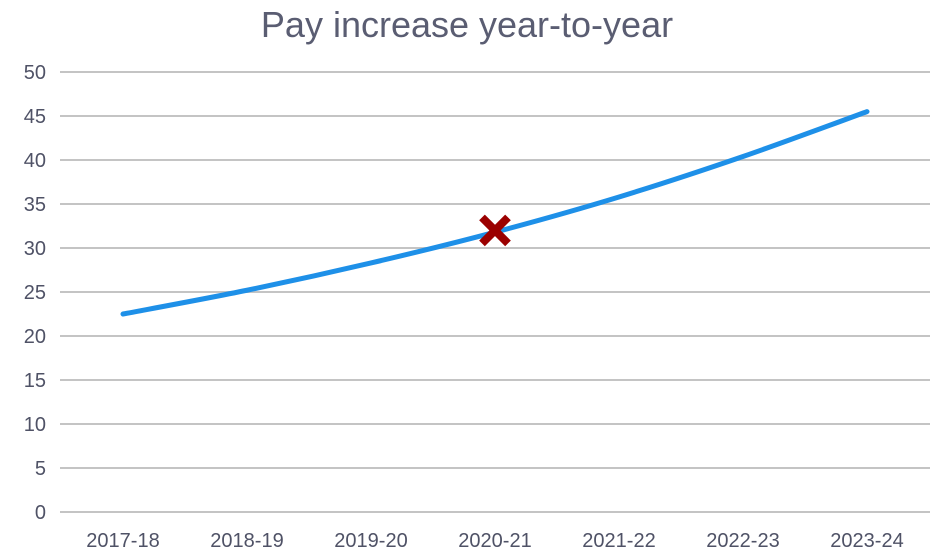  I want to click on y-tick-label: 15, so click(35, 381).